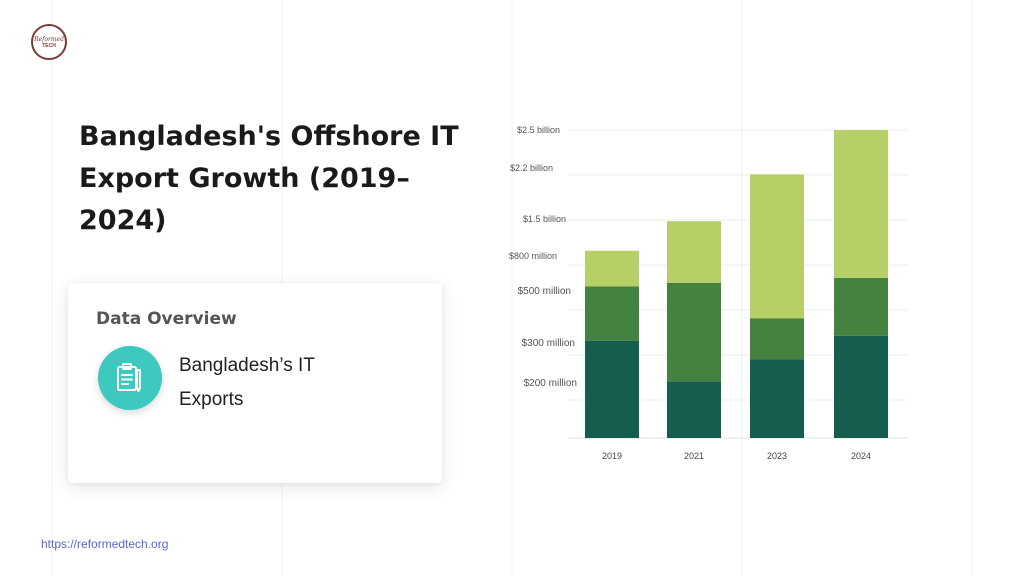 The height and width of the screenshot is (576, 1024). Describe the element at coordinates (694, 456) in the screenshot. I see `x-tick-label: 2021` at that location.